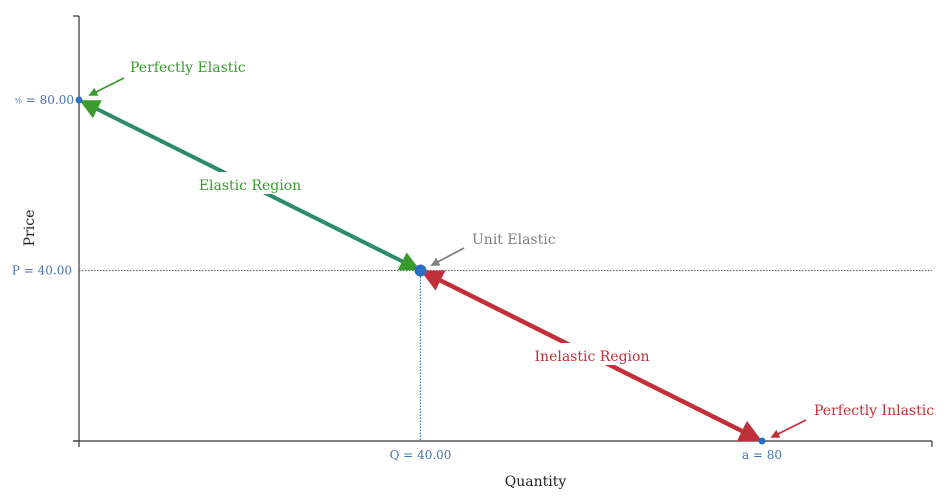 Image resolution: width=952 pixels, height=498 pixels. What do you see at coordinates (592, 357) in the screenshot?
I see `inelastic-region-label: Inelastic Region` at bounding box center [592, 357].